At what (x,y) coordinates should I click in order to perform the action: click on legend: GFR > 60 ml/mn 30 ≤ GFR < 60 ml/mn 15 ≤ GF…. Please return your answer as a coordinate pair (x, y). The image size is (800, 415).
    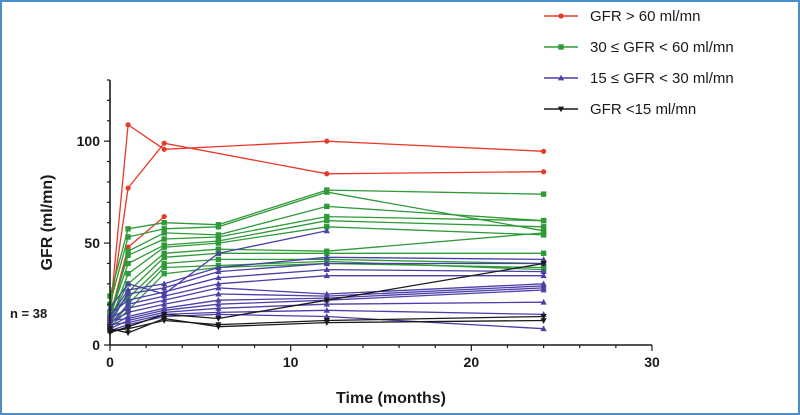
    Looking at the image, I should click on (639, 63).